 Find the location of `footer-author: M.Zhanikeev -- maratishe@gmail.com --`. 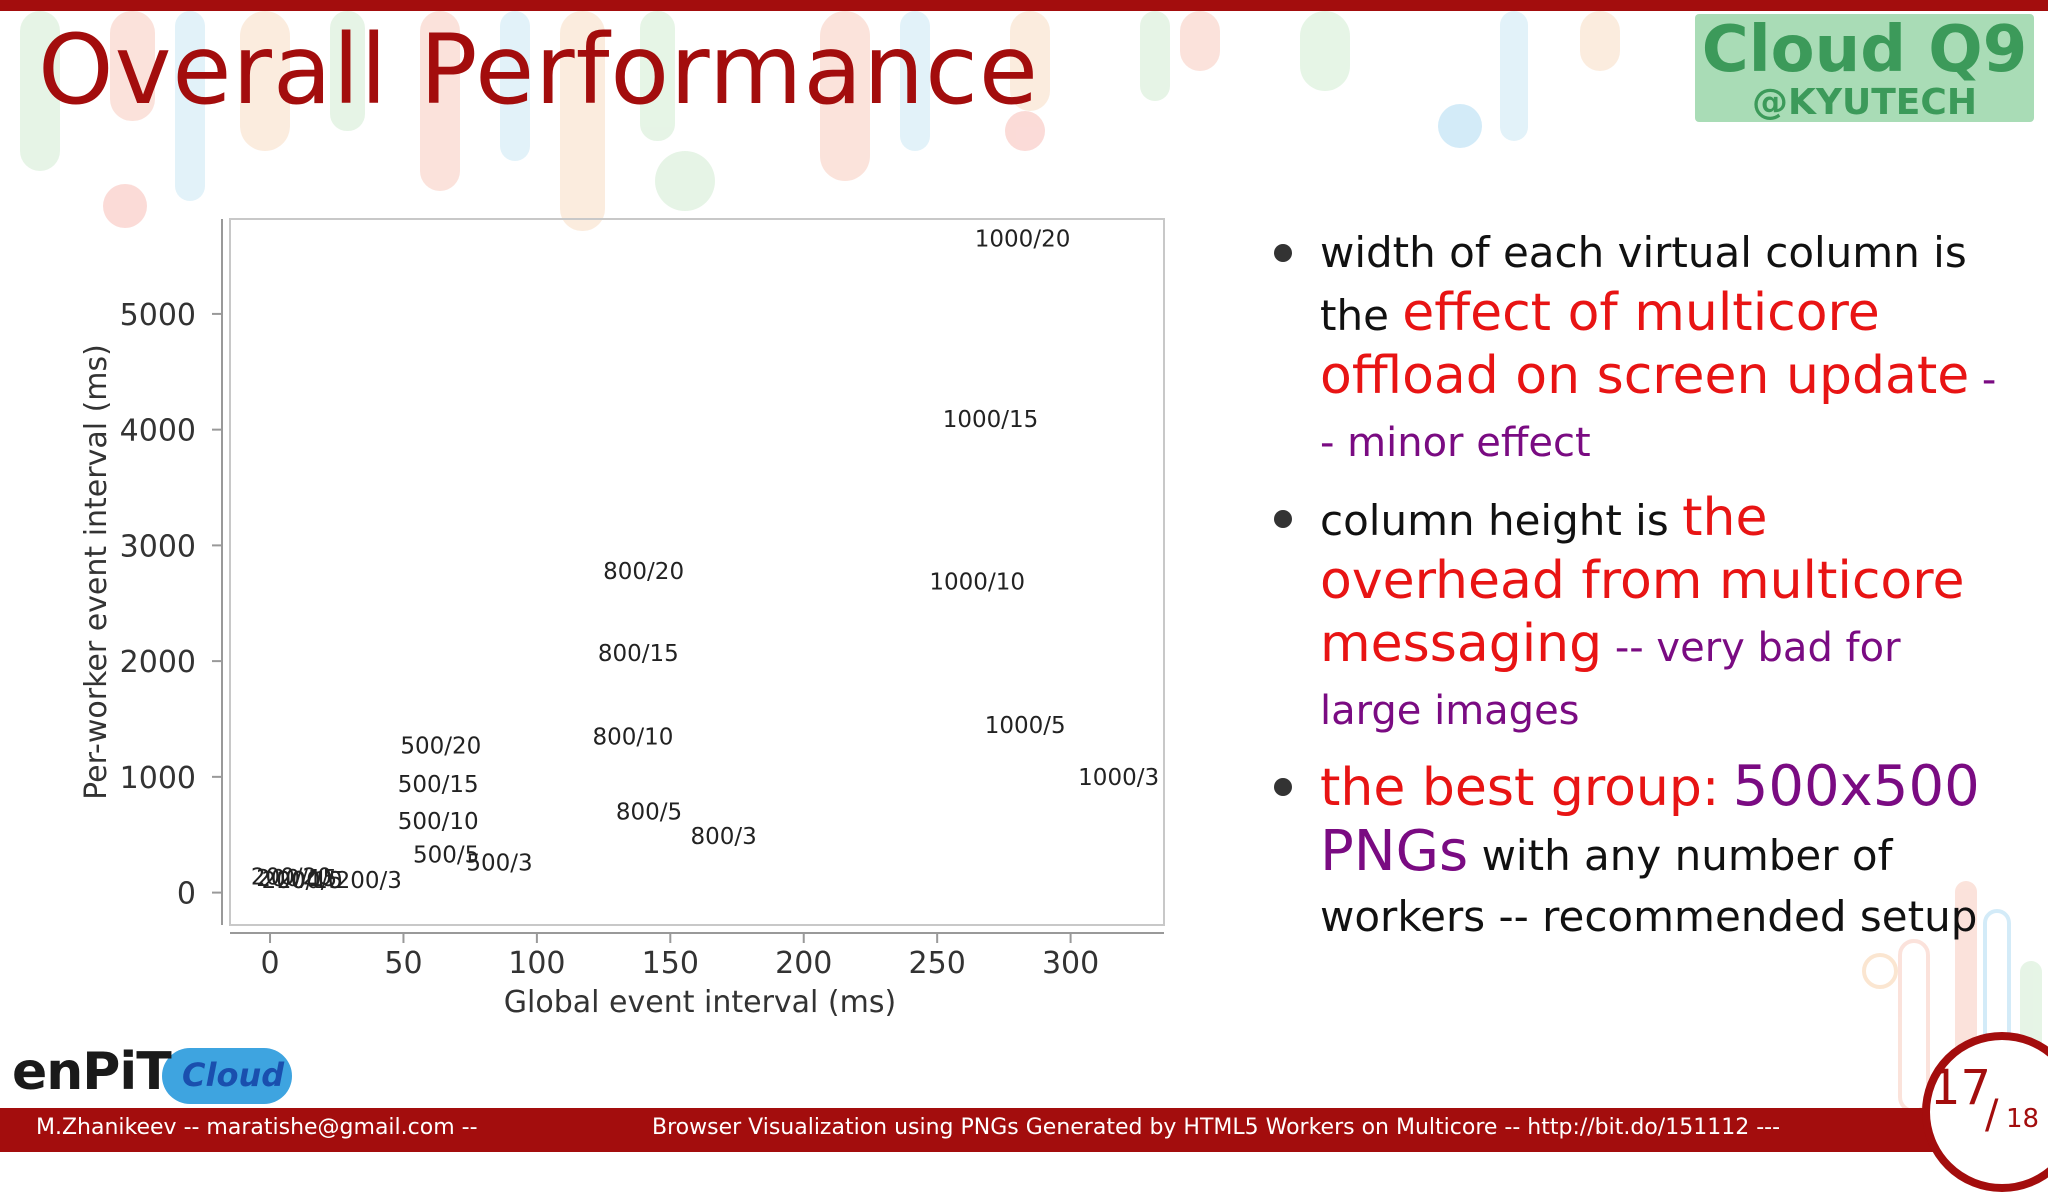

footer-author: M.Zhanikeev -- maratishe@gmail.com -- is located at coordinates (257, 1127).